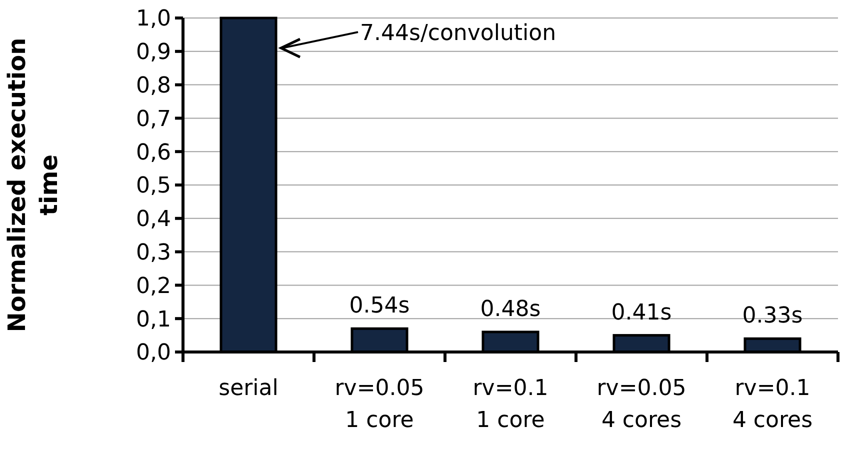 Image resolution: width=844 pixels, height=457 pixels. Describe the element at coordinates (33, 185) in the screenshot. I see `y-axis-title: Normalized execution time` at that location.